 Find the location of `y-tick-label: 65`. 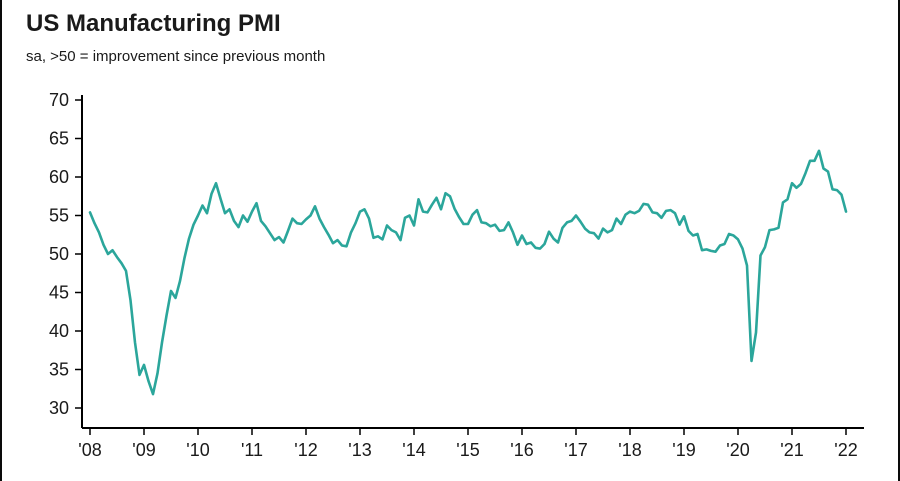

y-tick-label: 65 is located at coordinates (59, 139).